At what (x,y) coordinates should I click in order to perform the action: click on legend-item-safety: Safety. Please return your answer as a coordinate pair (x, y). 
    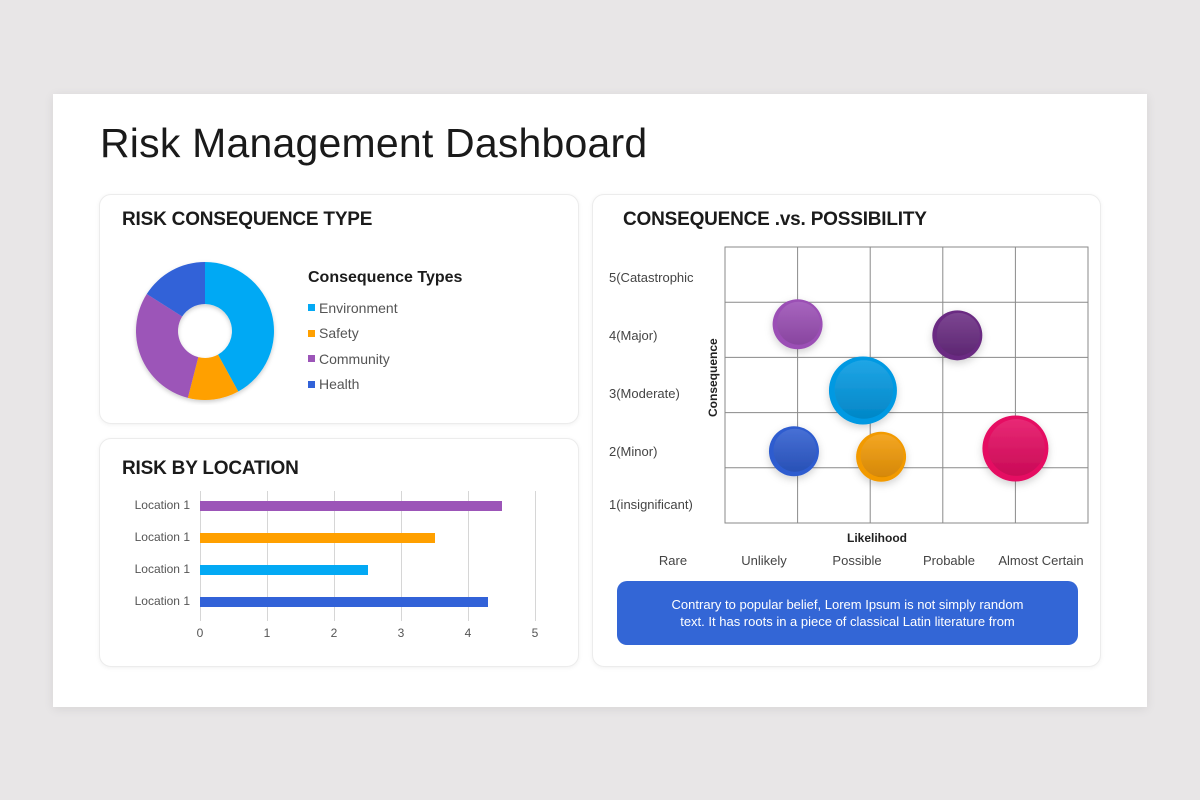
    Looking at the image, I should click on (385, 334).